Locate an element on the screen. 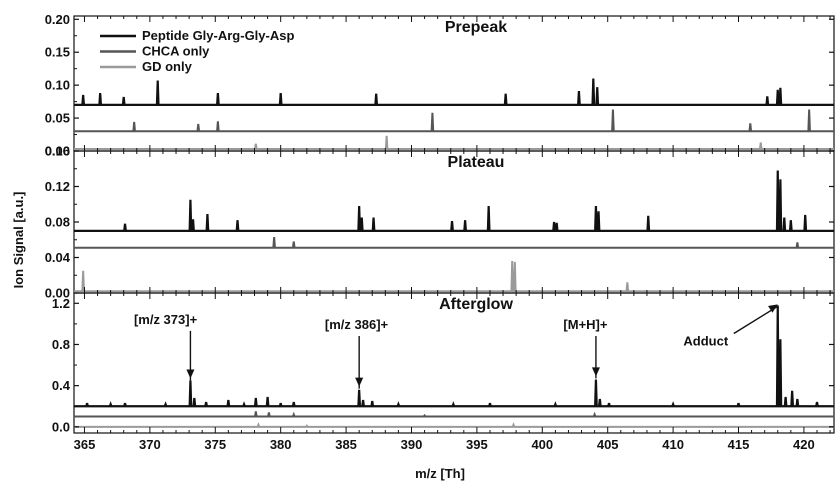  y-axis-title: Ion Signal [a.u.] is located at coordinates (18, 240).